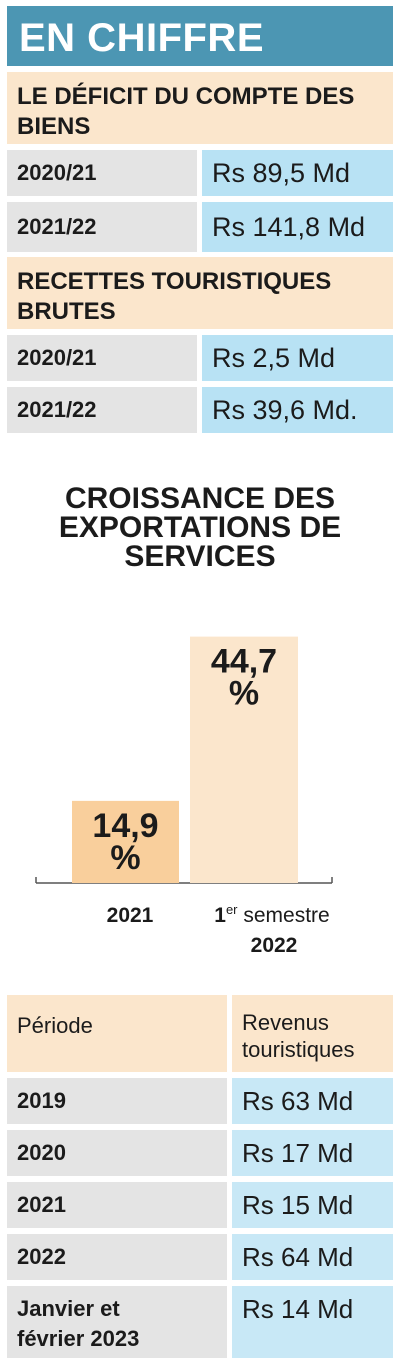 The height and width of the screenshot is (1367, 400). Describe the element at coordinates (271, 914) in the screenshot. I see `category-label-2-line-1: 1er semestre` at that location.